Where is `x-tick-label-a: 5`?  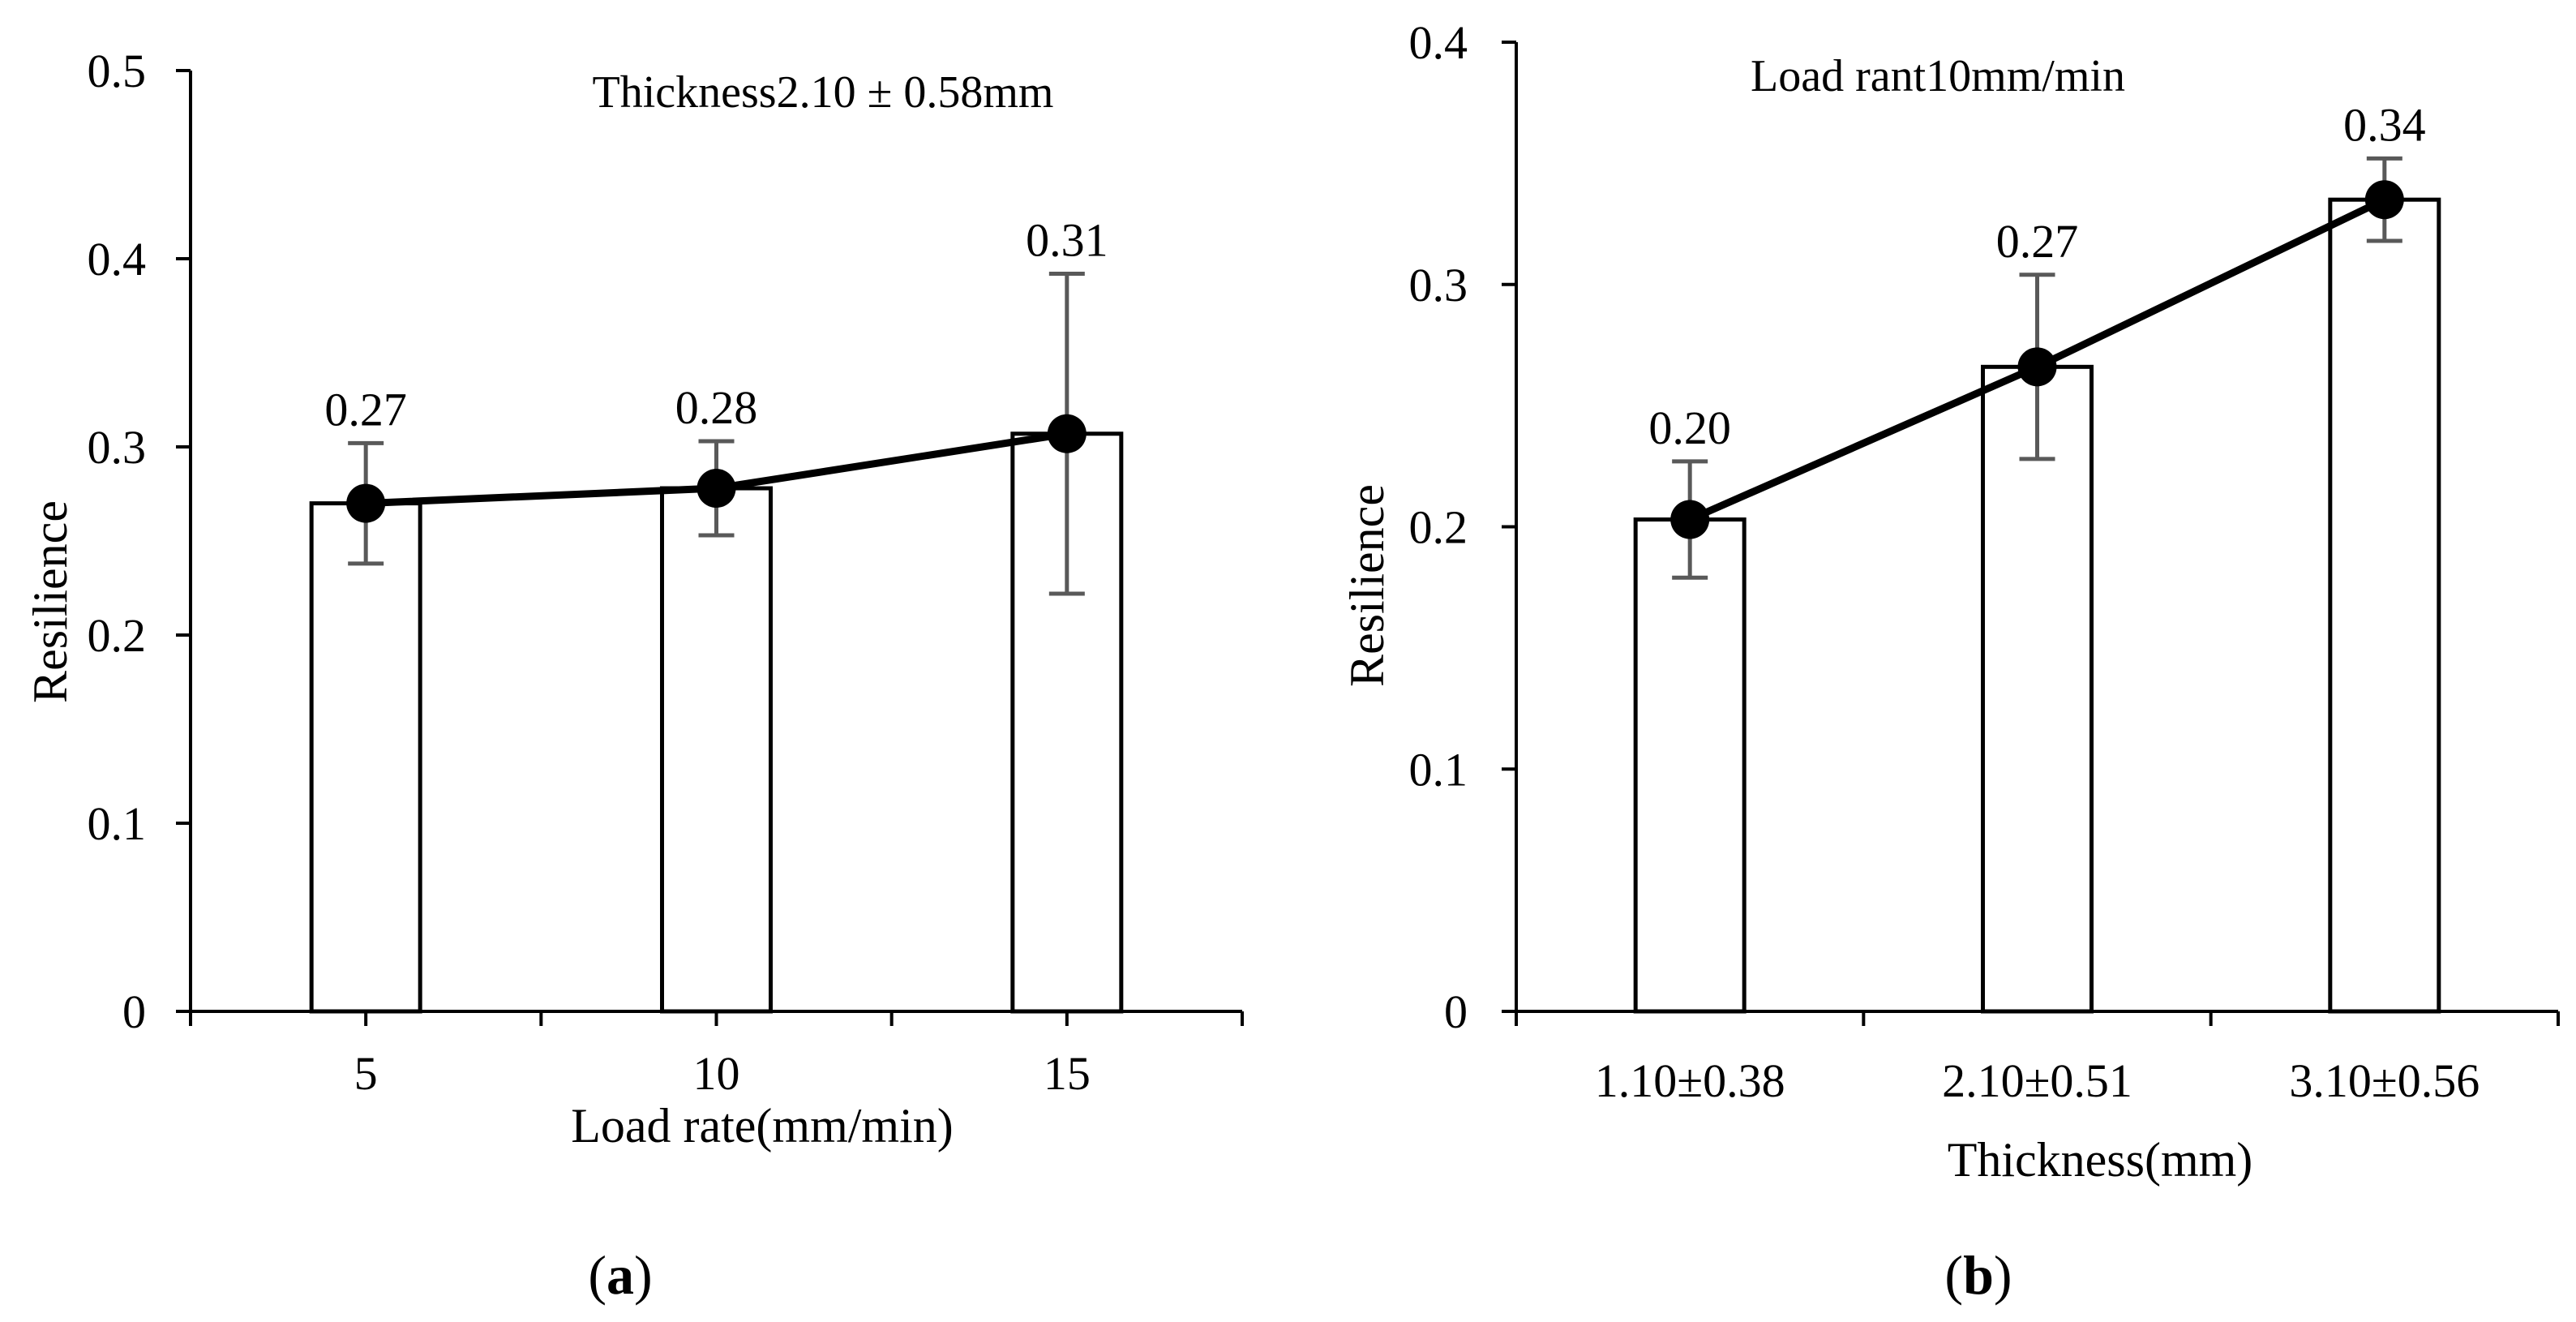
x-tick-label-a: 5 is located at coordinates (366, 1073).